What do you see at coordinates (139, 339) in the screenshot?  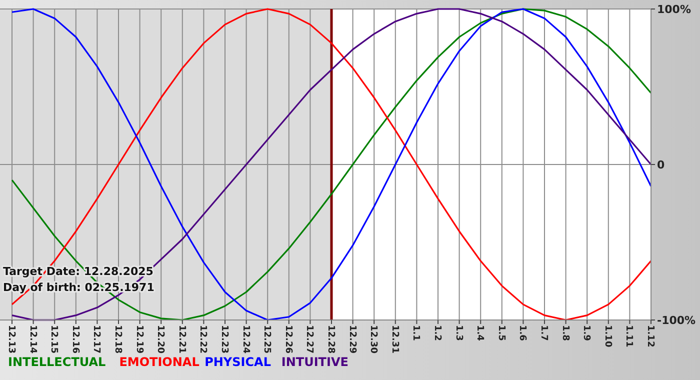 I see `x-tick-label: 12.19` at bounding box center [139, 339].